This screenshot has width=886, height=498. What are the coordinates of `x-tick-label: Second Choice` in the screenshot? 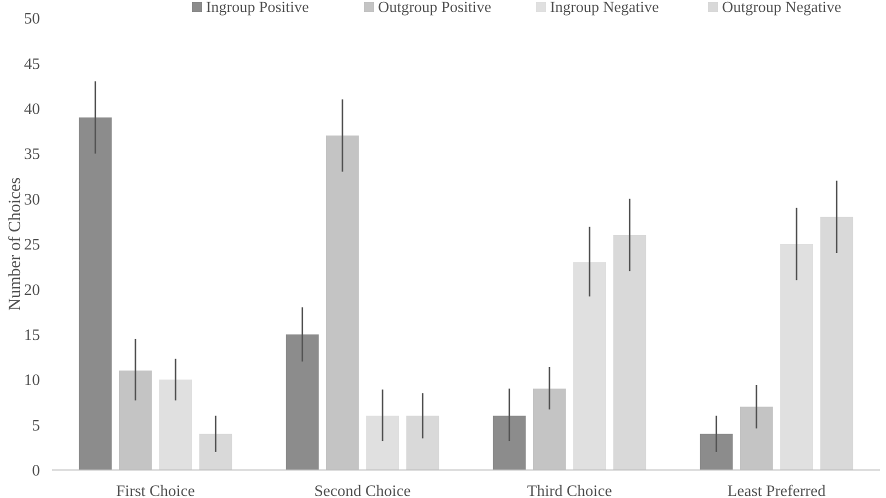 It's located at (362, 490).